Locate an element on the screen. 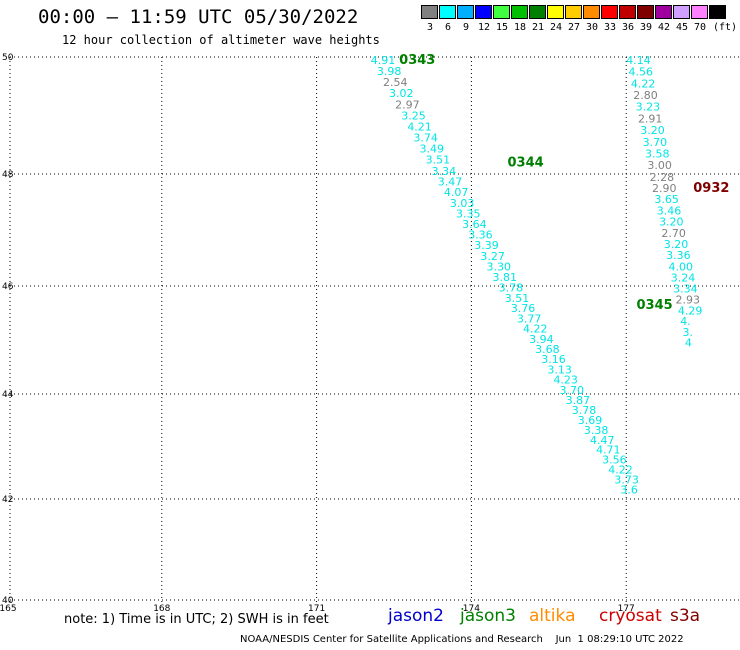 This screenshot has height=650, width=740. swh-value: 3.58 is located at coordinates (657, 154).